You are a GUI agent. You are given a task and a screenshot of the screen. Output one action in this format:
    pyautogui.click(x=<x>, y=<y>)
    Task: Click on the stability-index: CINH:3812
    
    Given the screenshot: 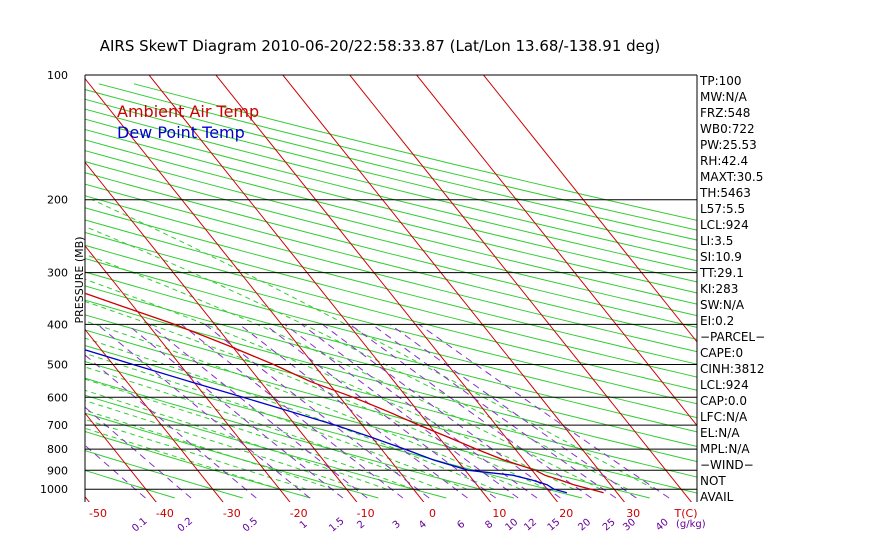 What is the action you would take?
    pyautogui.click(x=732, y=369)
    